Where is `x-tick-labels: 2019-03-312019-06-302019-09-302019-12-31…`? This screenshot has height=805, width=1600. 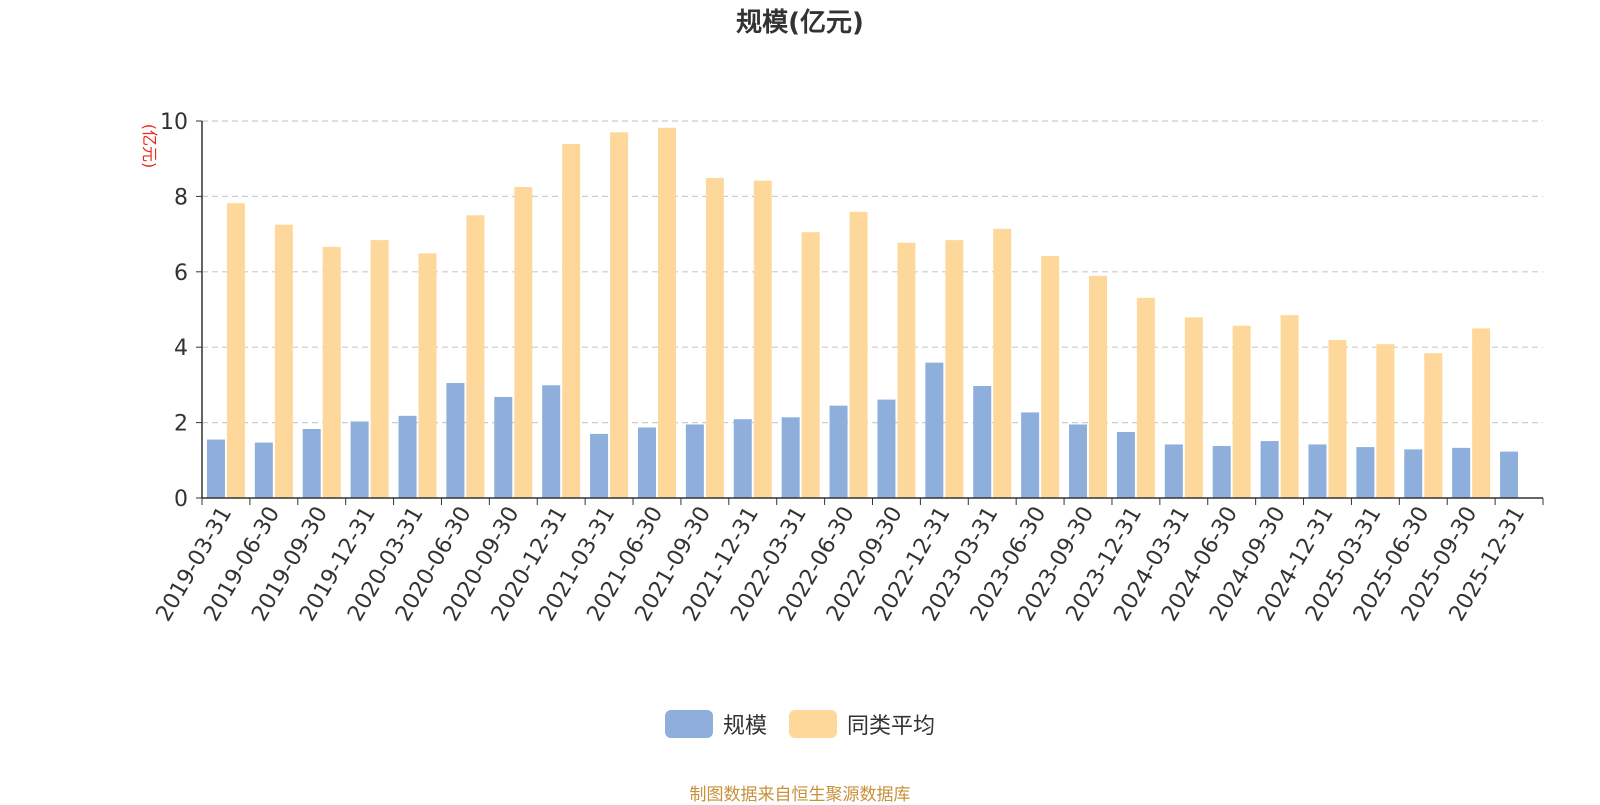 x-tick-labels: 2019-03-312019-06-302019-09-302019-12-31… is located at coordinates (841, 563).